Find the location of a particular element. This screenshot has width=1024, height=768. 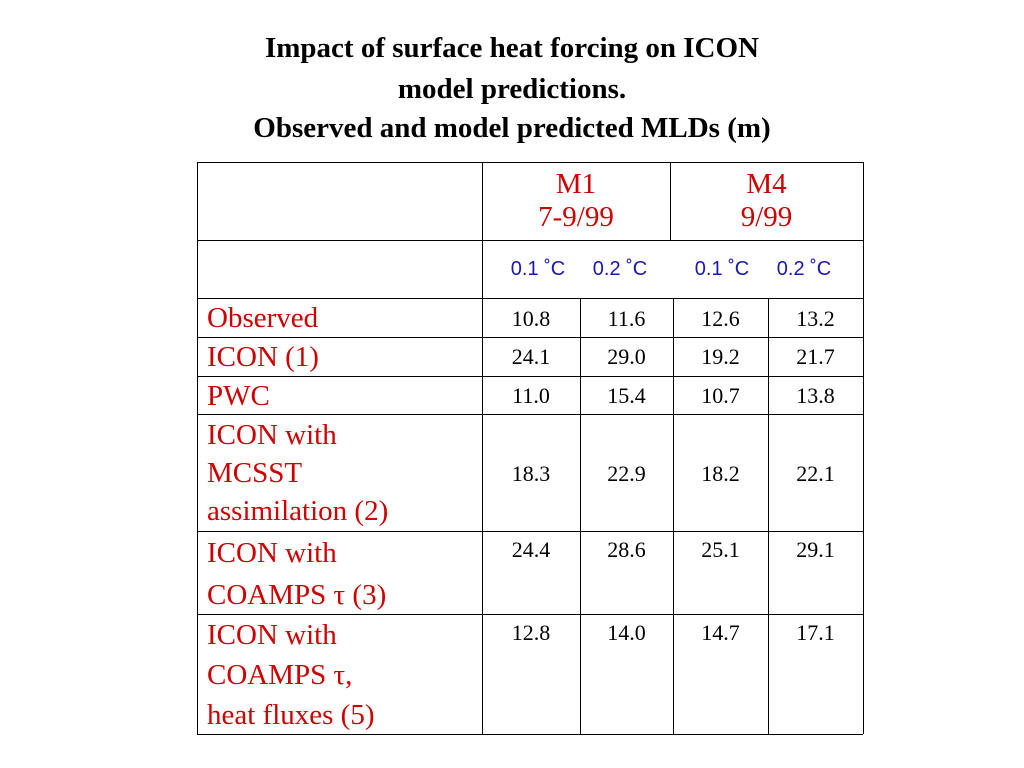

table-cell: 17.1 is located at coordinates (815, 632).